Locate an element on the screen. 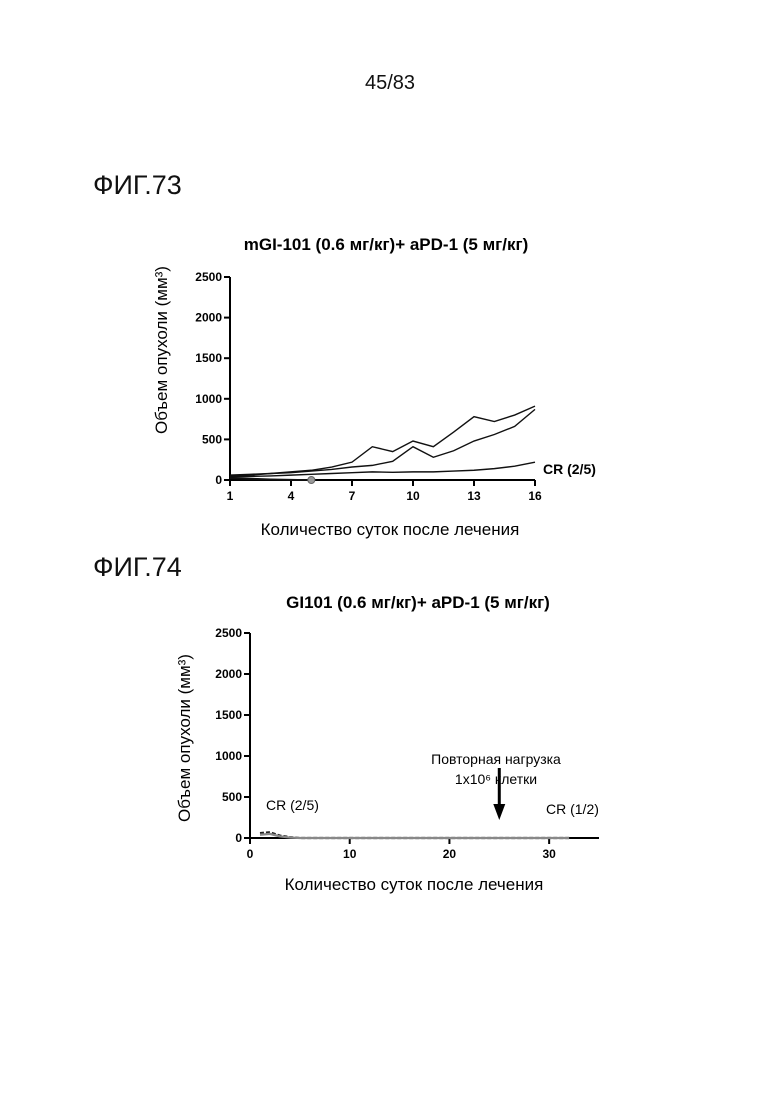 The image size is (780, 1103). x-tick-label: 4 is located at coordinates (291, 496).